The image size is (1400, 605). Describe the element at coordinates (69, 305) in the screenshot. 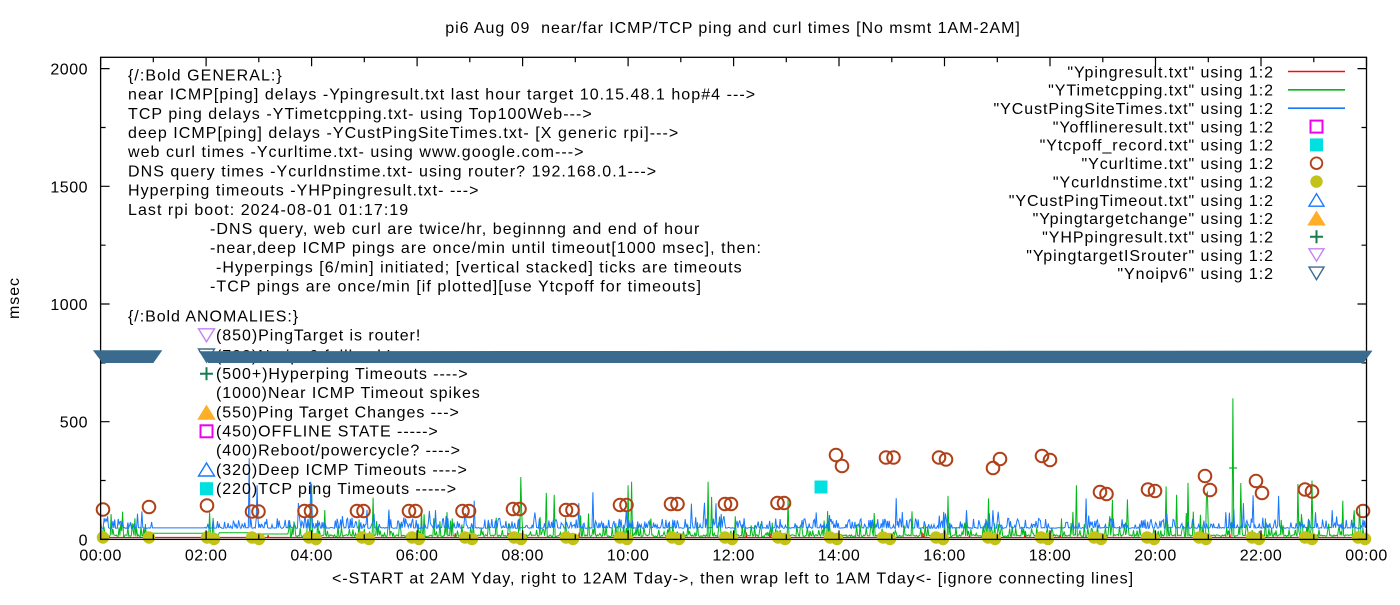

I see `svg-text: 1000` at that location.